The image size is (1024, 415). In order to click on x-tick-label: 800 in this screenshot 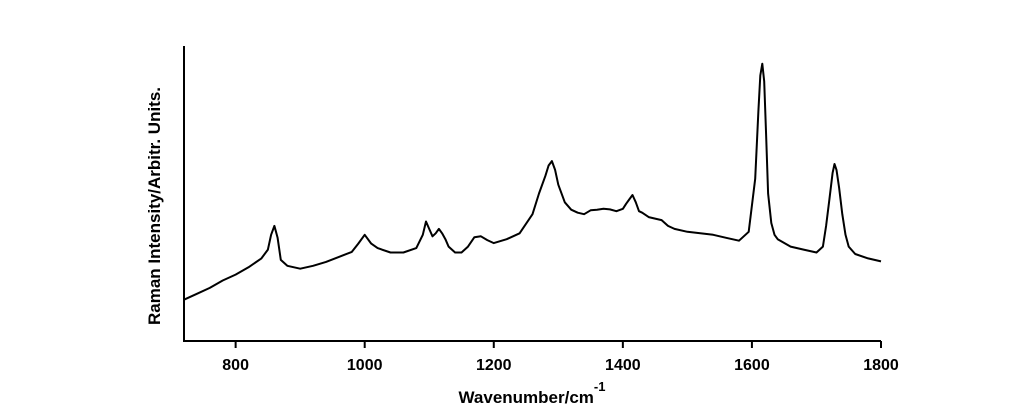, I will do `click(235, 365)`.